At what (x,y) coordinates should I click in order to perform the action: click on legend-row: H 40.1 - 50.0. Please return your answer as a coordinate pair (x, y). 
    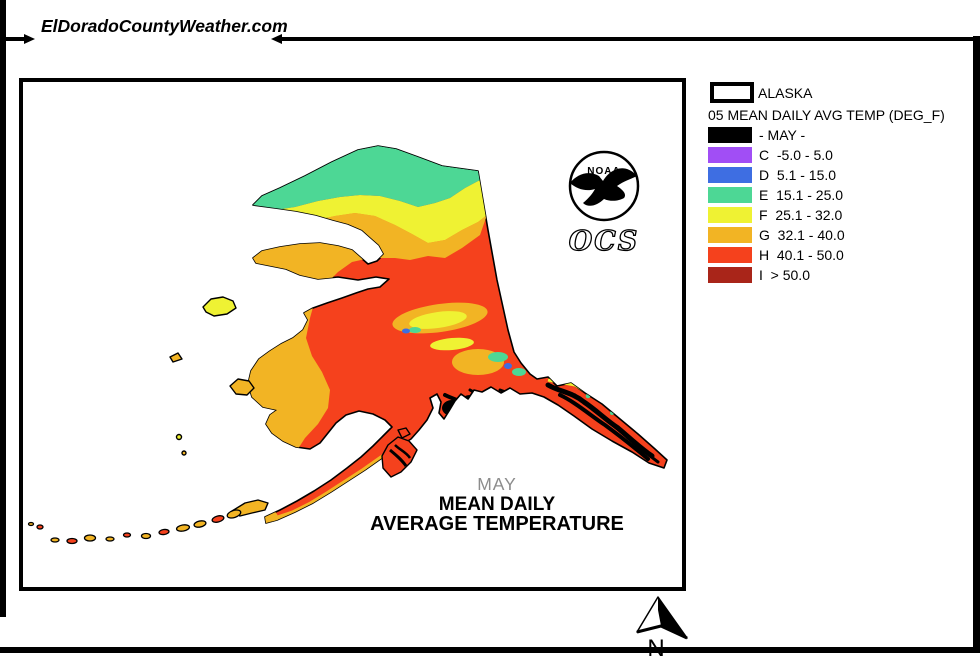
    Looking at the image, I should click on (776, 255).